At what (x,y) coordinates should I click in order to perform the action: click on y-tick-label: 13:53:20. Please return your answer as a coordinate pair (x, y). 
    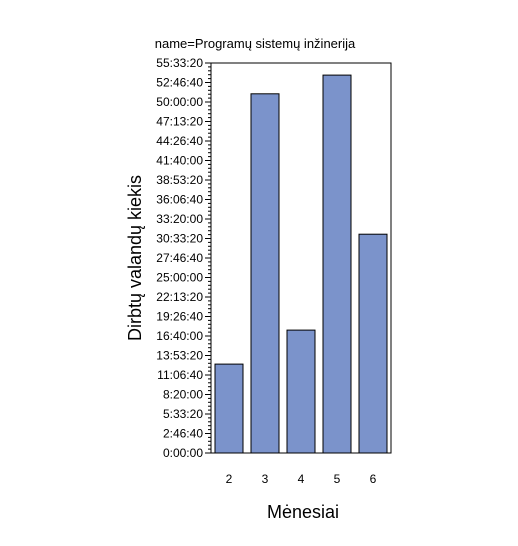
    Looking at the image, I should click on (179, 356).